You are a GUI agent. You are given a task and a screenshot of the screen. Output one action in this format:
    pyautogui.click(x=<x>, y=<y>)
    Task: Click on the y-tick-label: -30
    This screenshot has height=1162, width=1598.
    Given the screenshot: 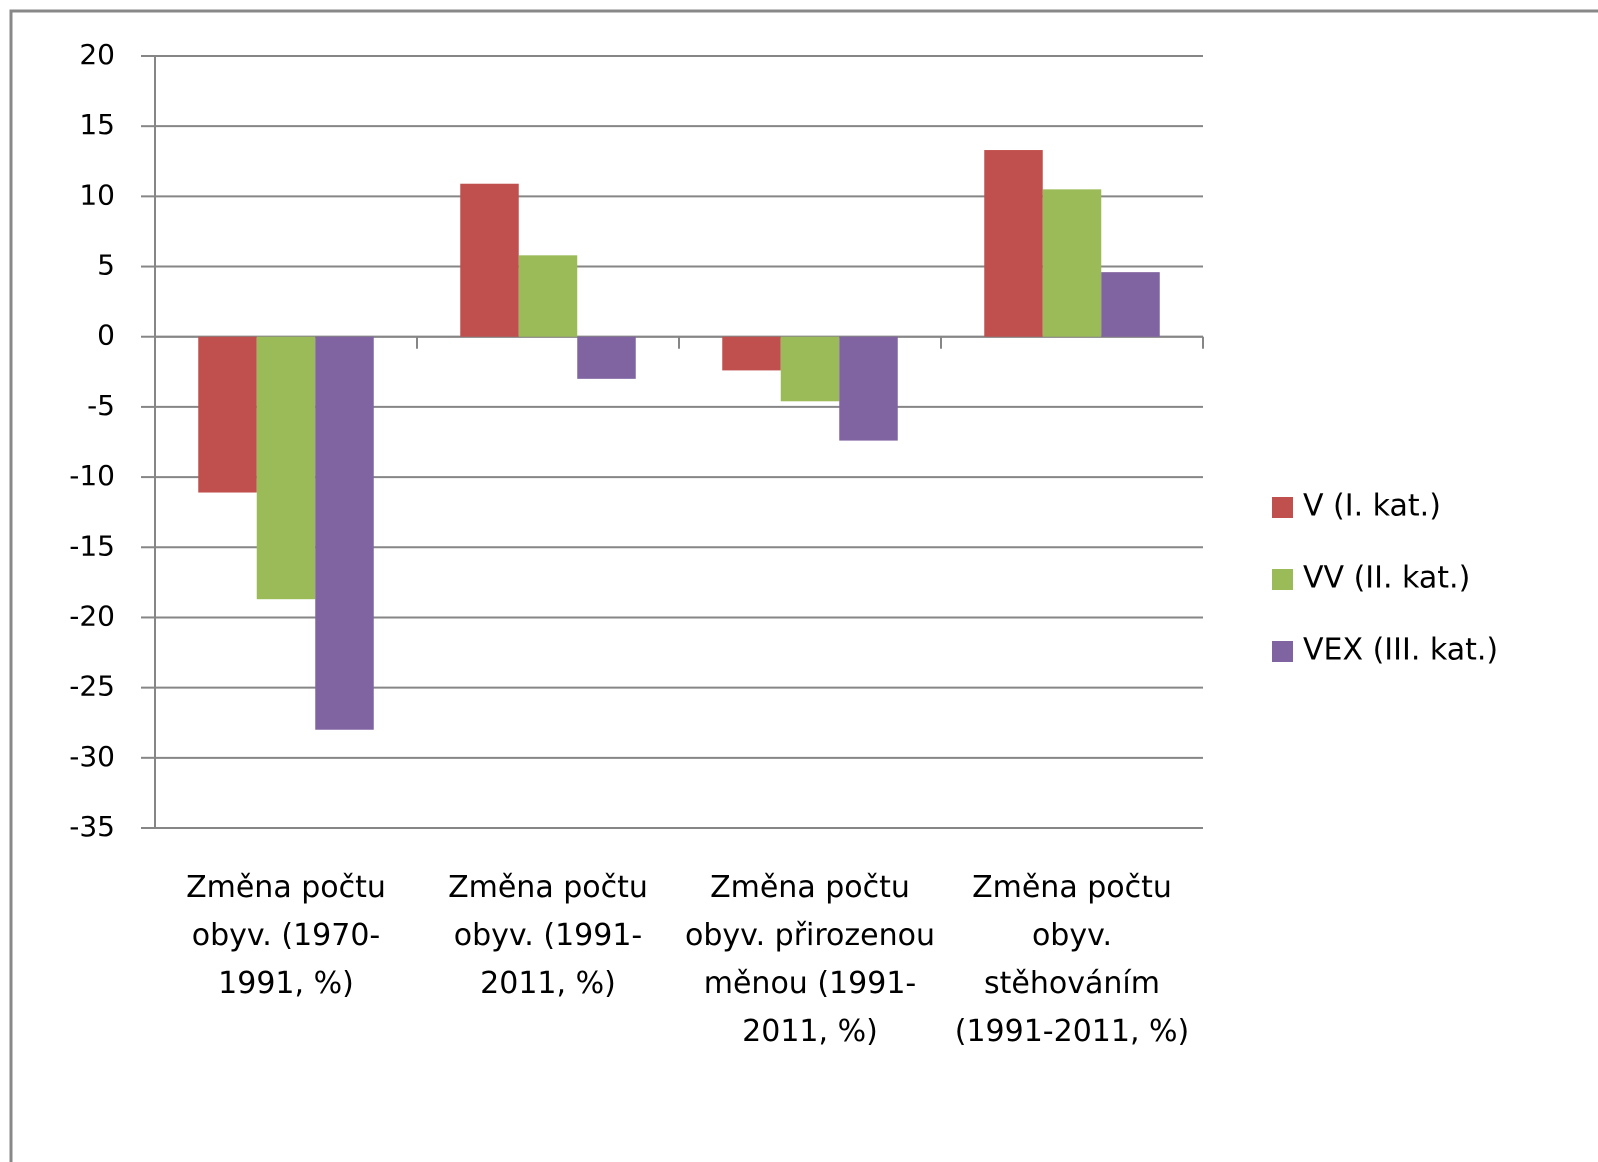 What is the action you would take?
    pyautogui.click(x=92, y=756)
    